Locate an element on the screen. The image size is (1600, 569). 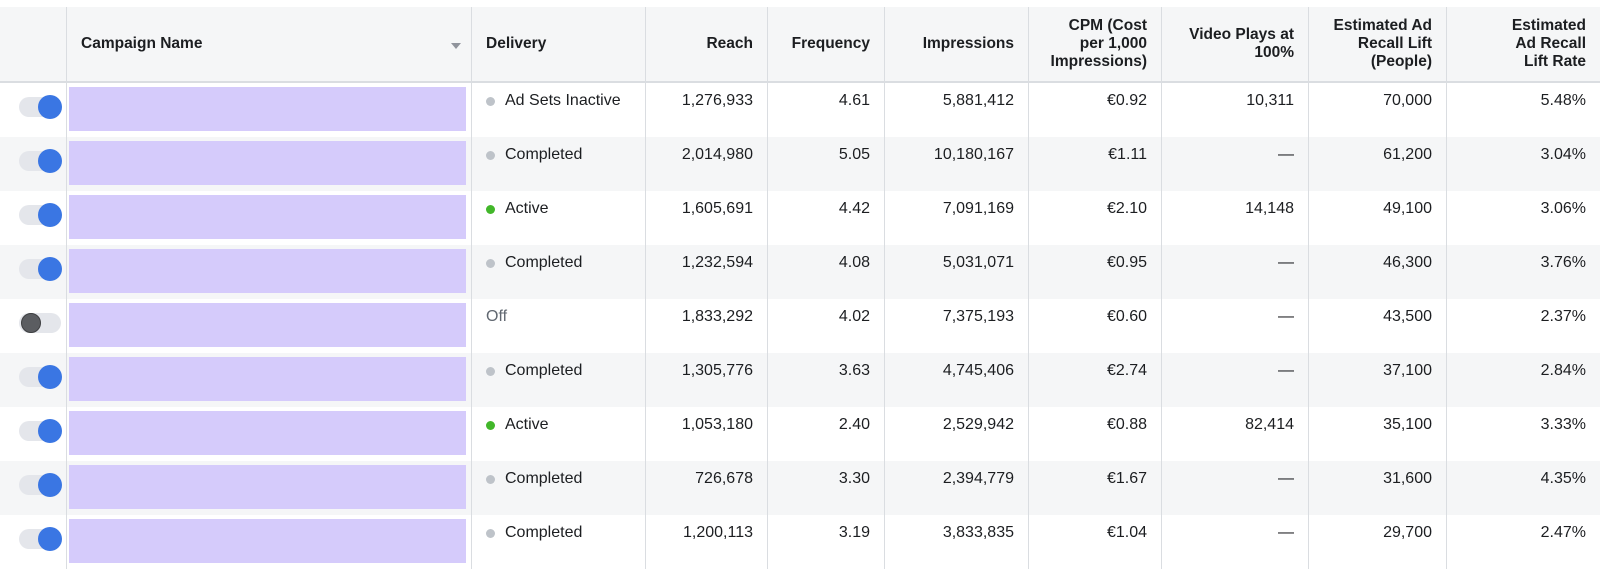
header-rate-line: Ad Recall is located at coordinates (1550, 43).